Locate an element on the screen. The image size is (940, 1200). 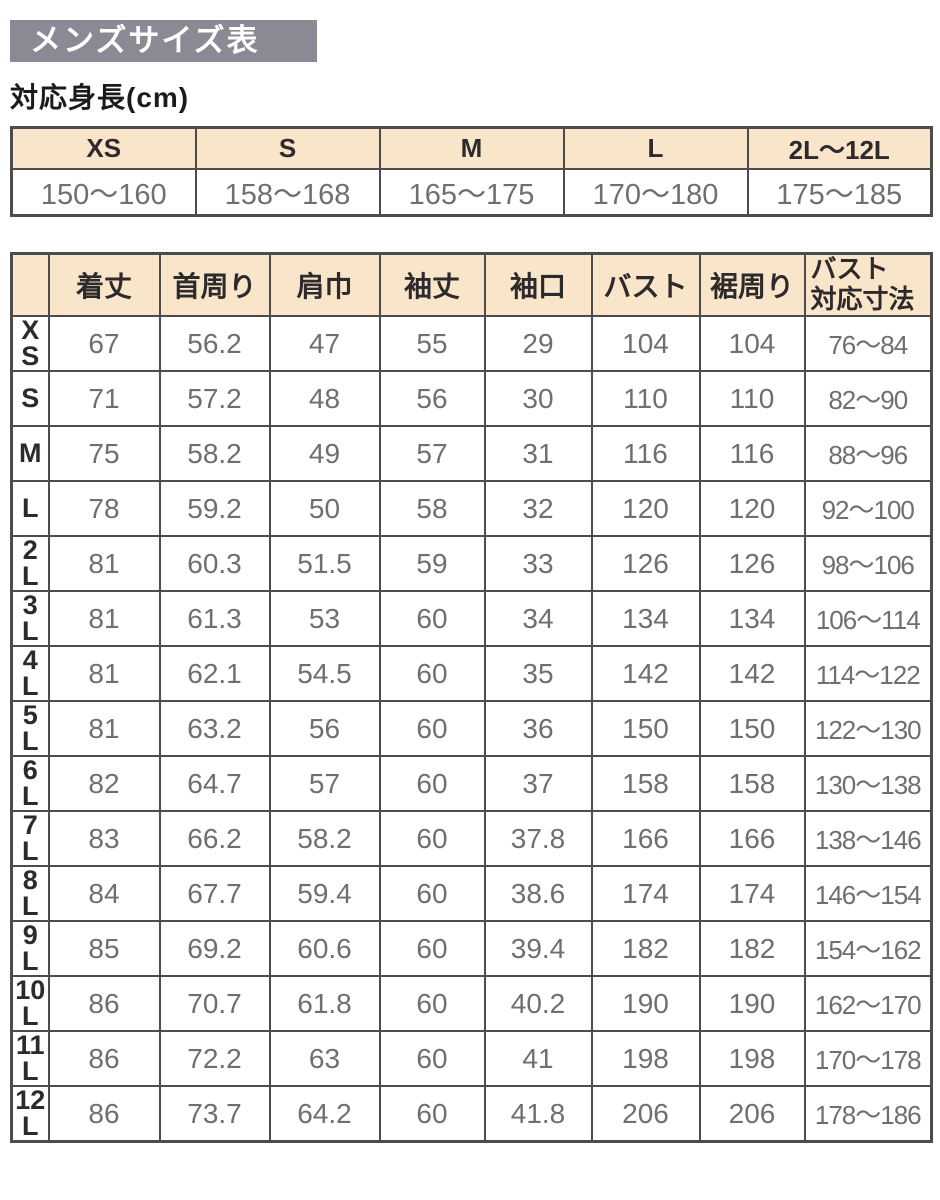
size-col-header: 着丈 is located at coordinates (104, 284).